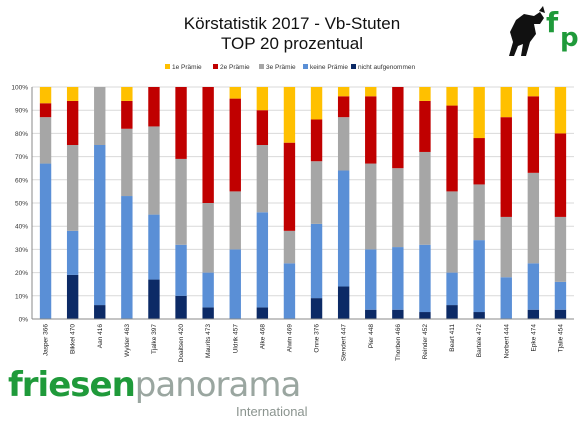  I want to click on x-tick-label: Thorben 466, so click(398, 342).